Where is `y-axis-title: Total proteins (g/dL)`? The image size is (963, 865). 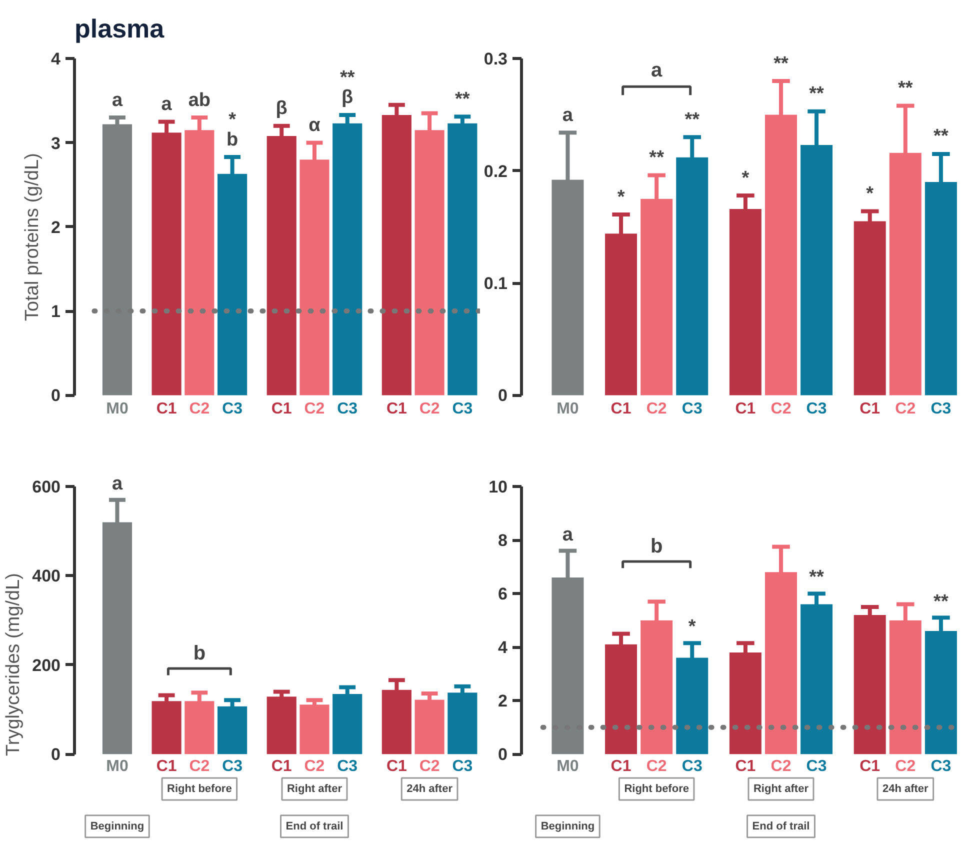 y-axis-title: Total proteins (g/dL) is located at coordinates (33, 237).